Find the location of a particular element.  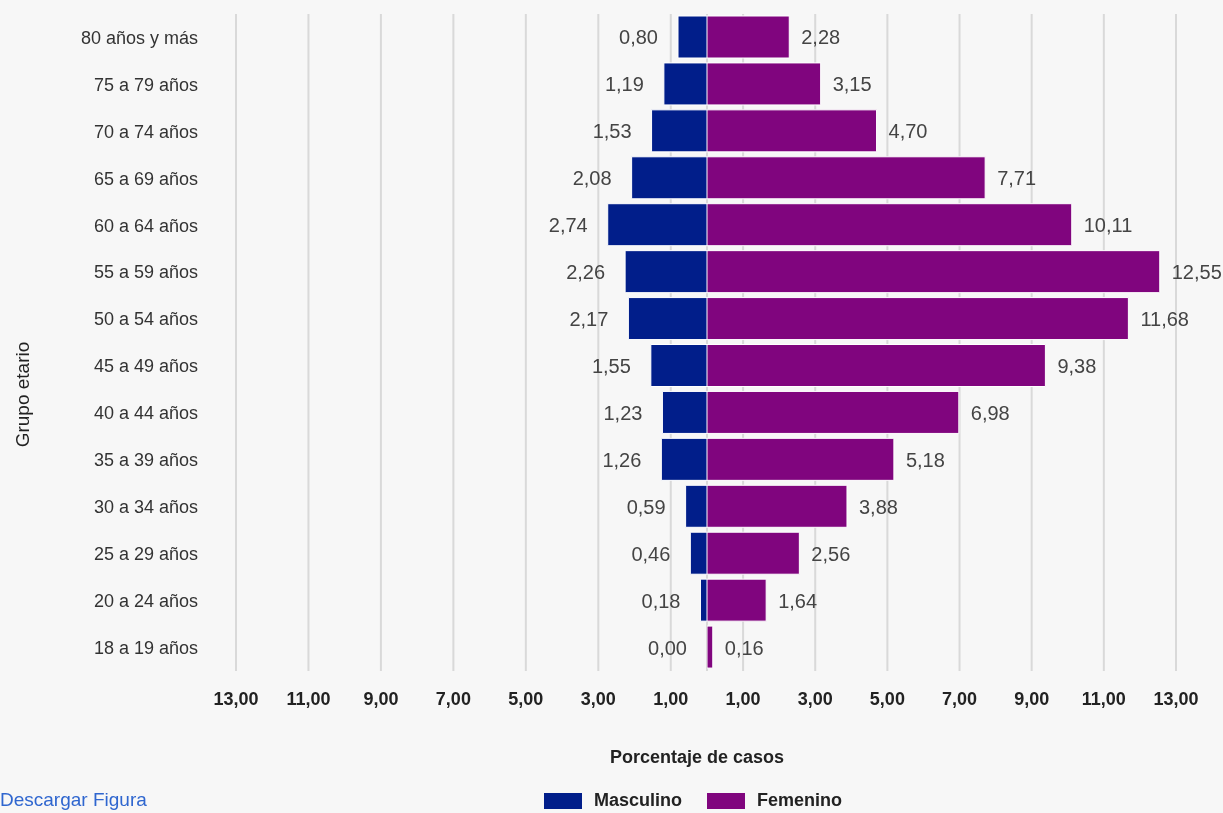

y-tick-label: 30 a 34 años is located at coordinates (145, 507).